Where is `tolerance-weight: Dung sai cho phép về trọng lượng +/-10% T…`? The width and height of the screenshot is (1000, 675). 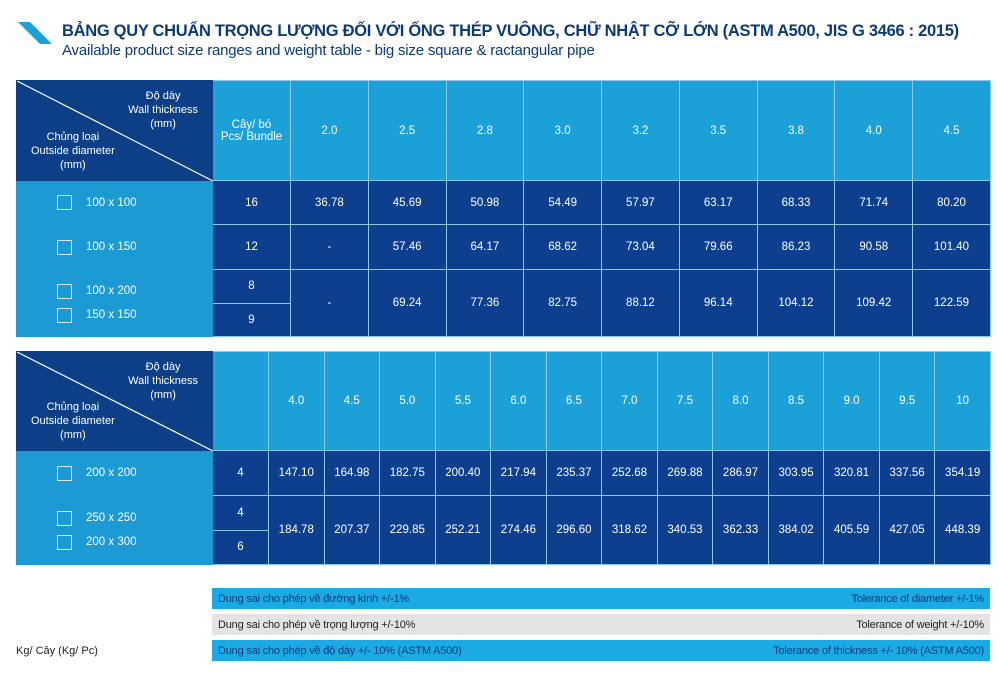 tolerance-weight: Dung sai cho phép về trọng lượng +/-10% T… is located at coordinates (601, 624).